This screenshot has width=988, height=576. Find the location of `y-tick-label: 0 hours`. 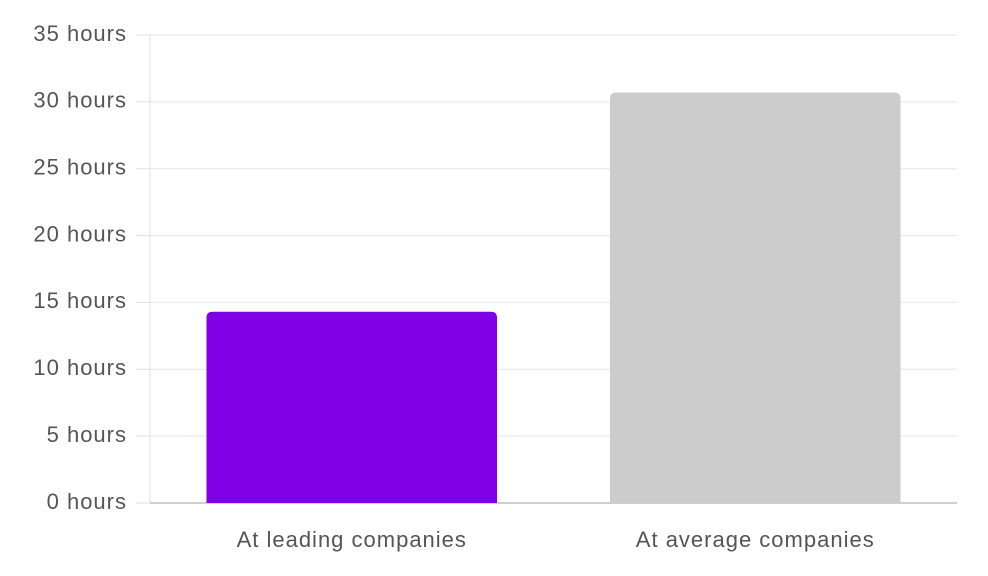

y-tick-label: 0 hours is located at coordinates (87, 501).